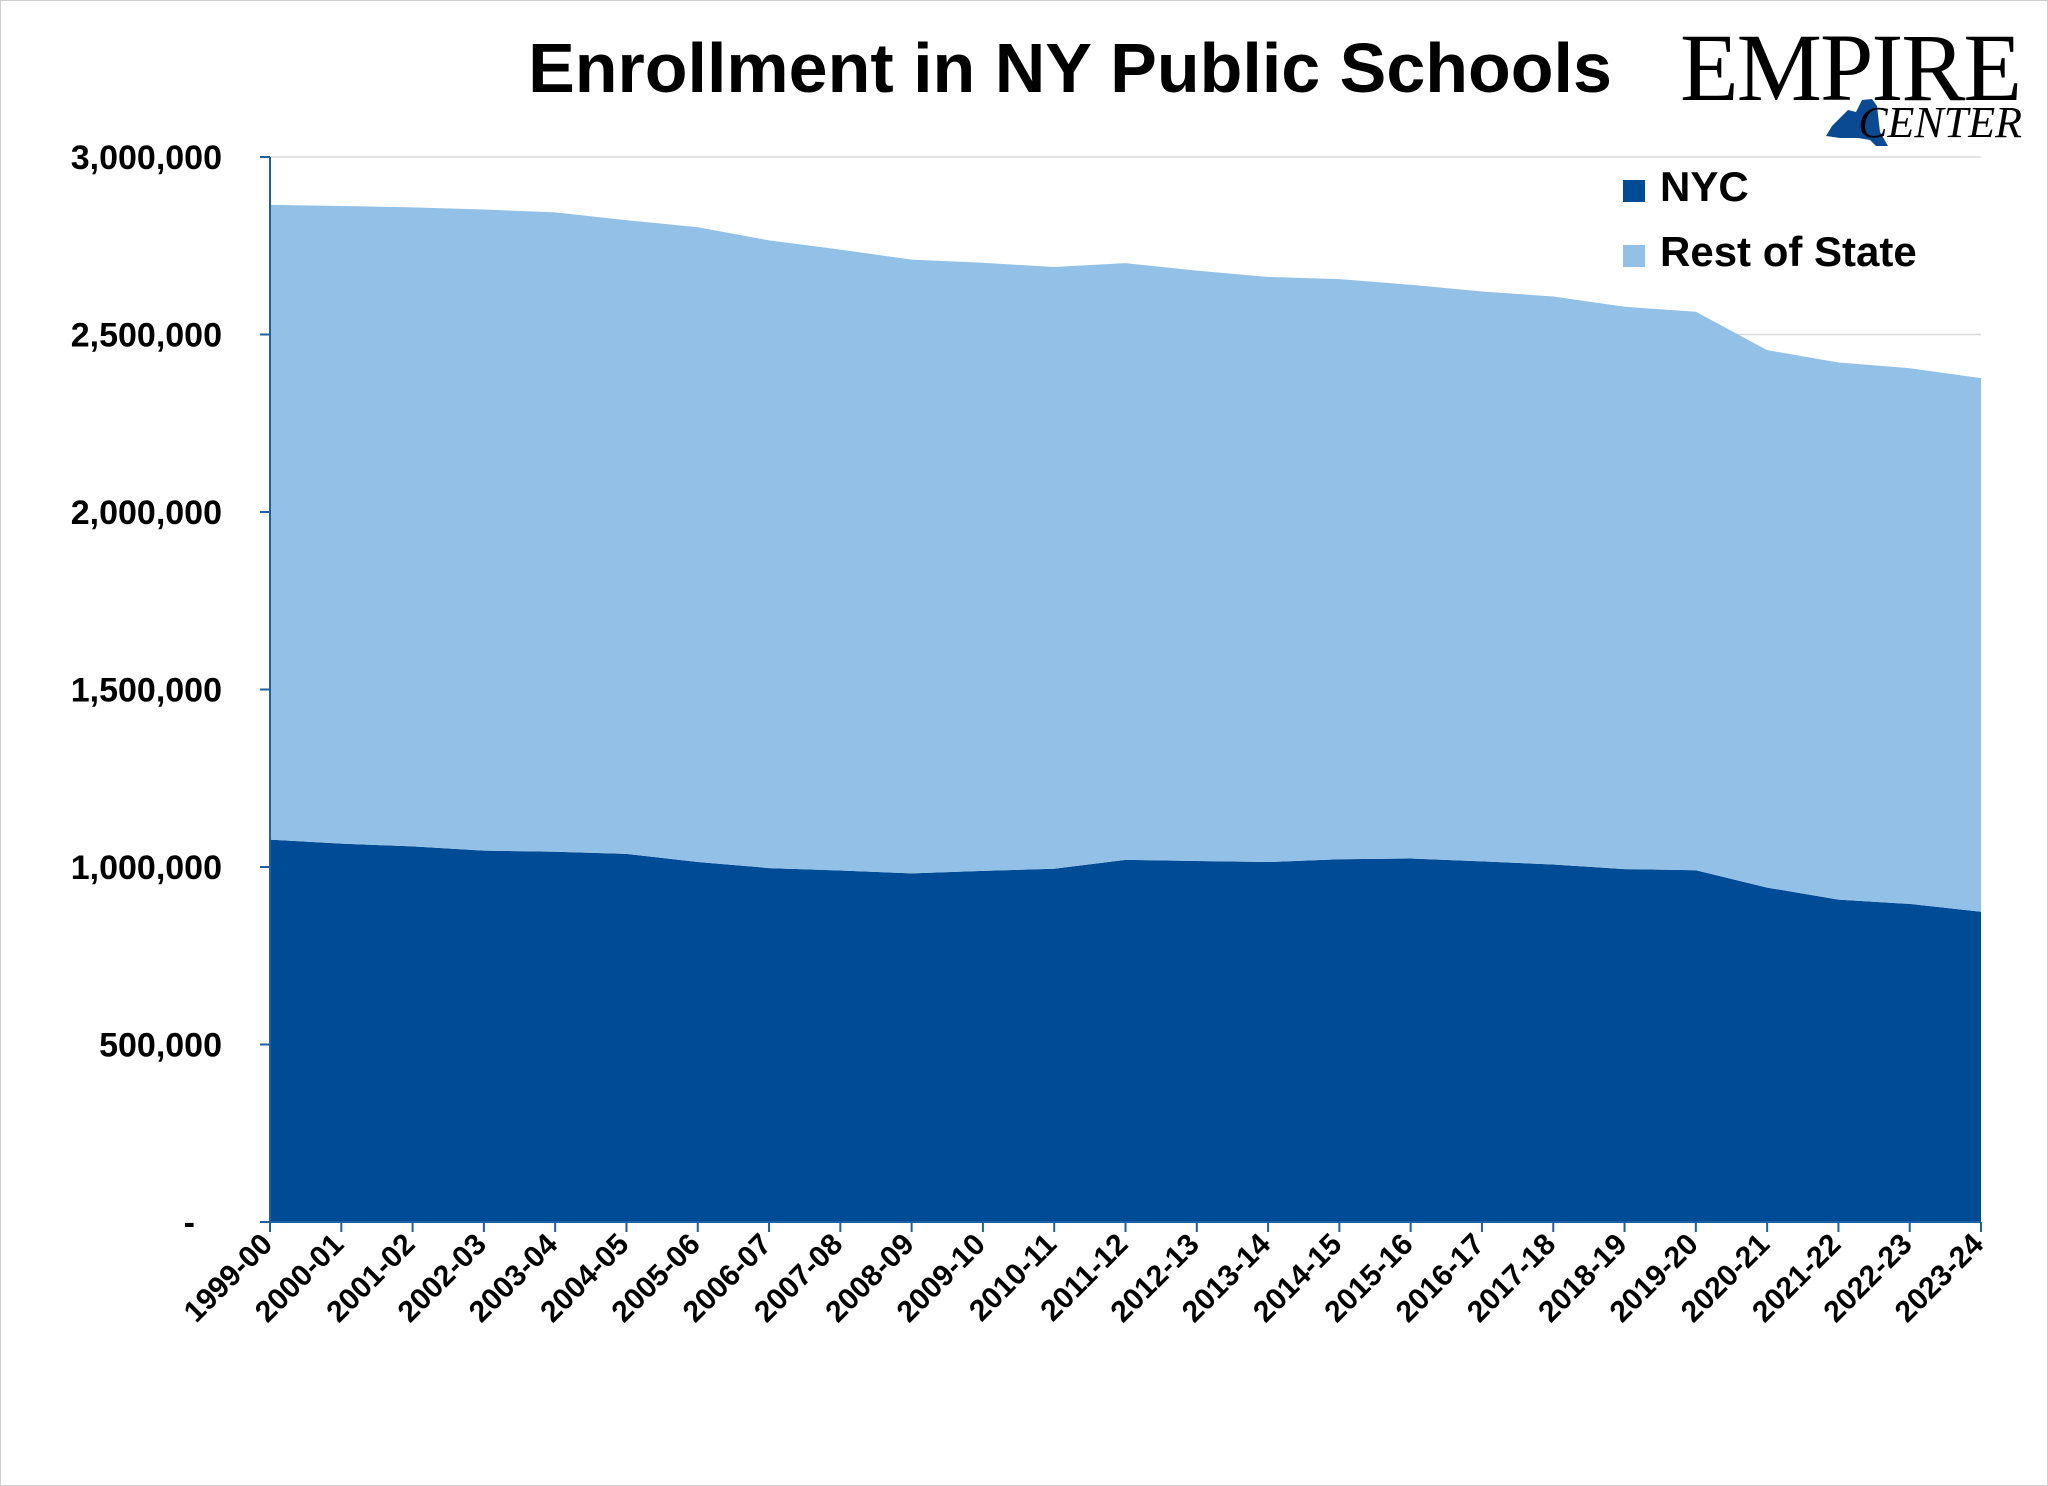  Describe the element at coordinates (146, 336) in the screenshot. I see `y-tick-label: 2,500,000` at that location.